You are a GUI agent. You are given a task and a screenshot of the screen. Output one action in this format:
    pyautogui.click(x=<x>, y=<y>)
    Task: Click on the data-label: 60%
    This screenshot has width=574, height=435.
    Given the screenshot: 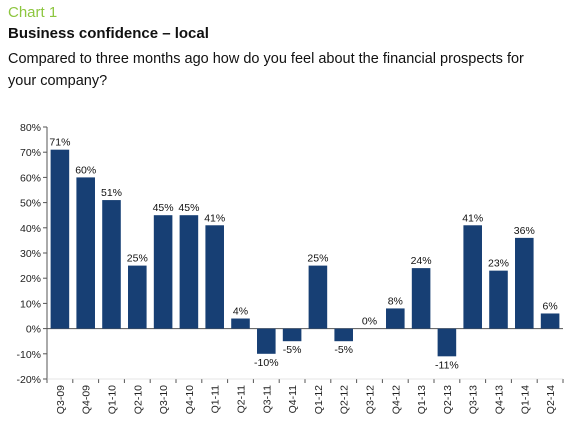 What is the action you would take?
    pyautogui.click(x=85, y=170)
    